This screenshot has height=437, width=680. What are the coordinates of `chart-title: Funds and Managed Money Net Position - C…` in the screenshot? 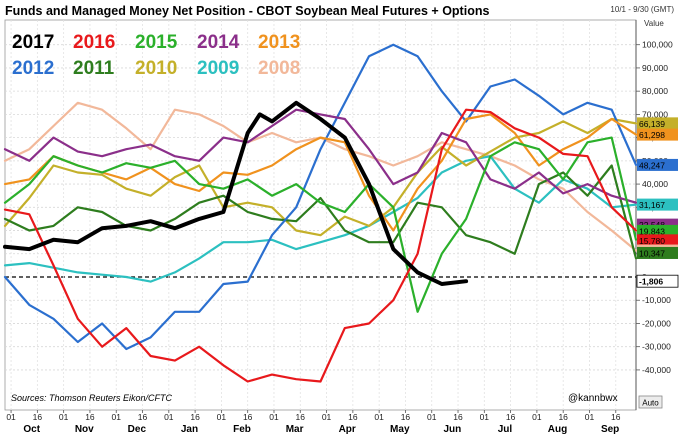 It's located at (247, 11).